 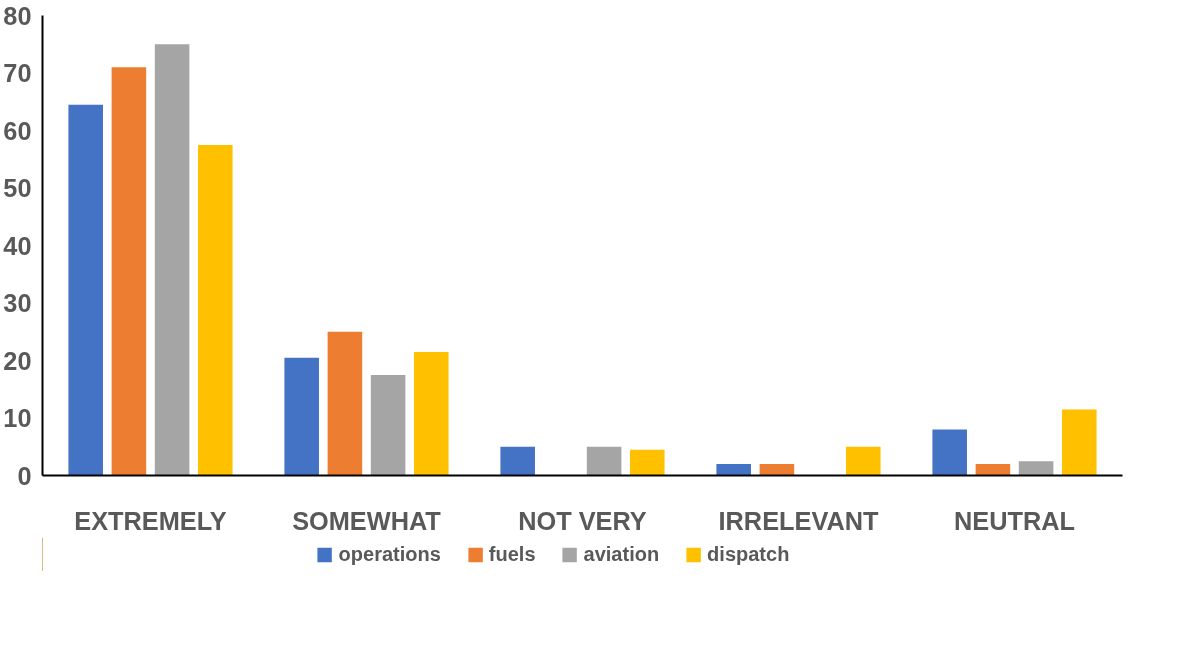 I want to click on y-tick-label: 0, so click(x=24, y=475).